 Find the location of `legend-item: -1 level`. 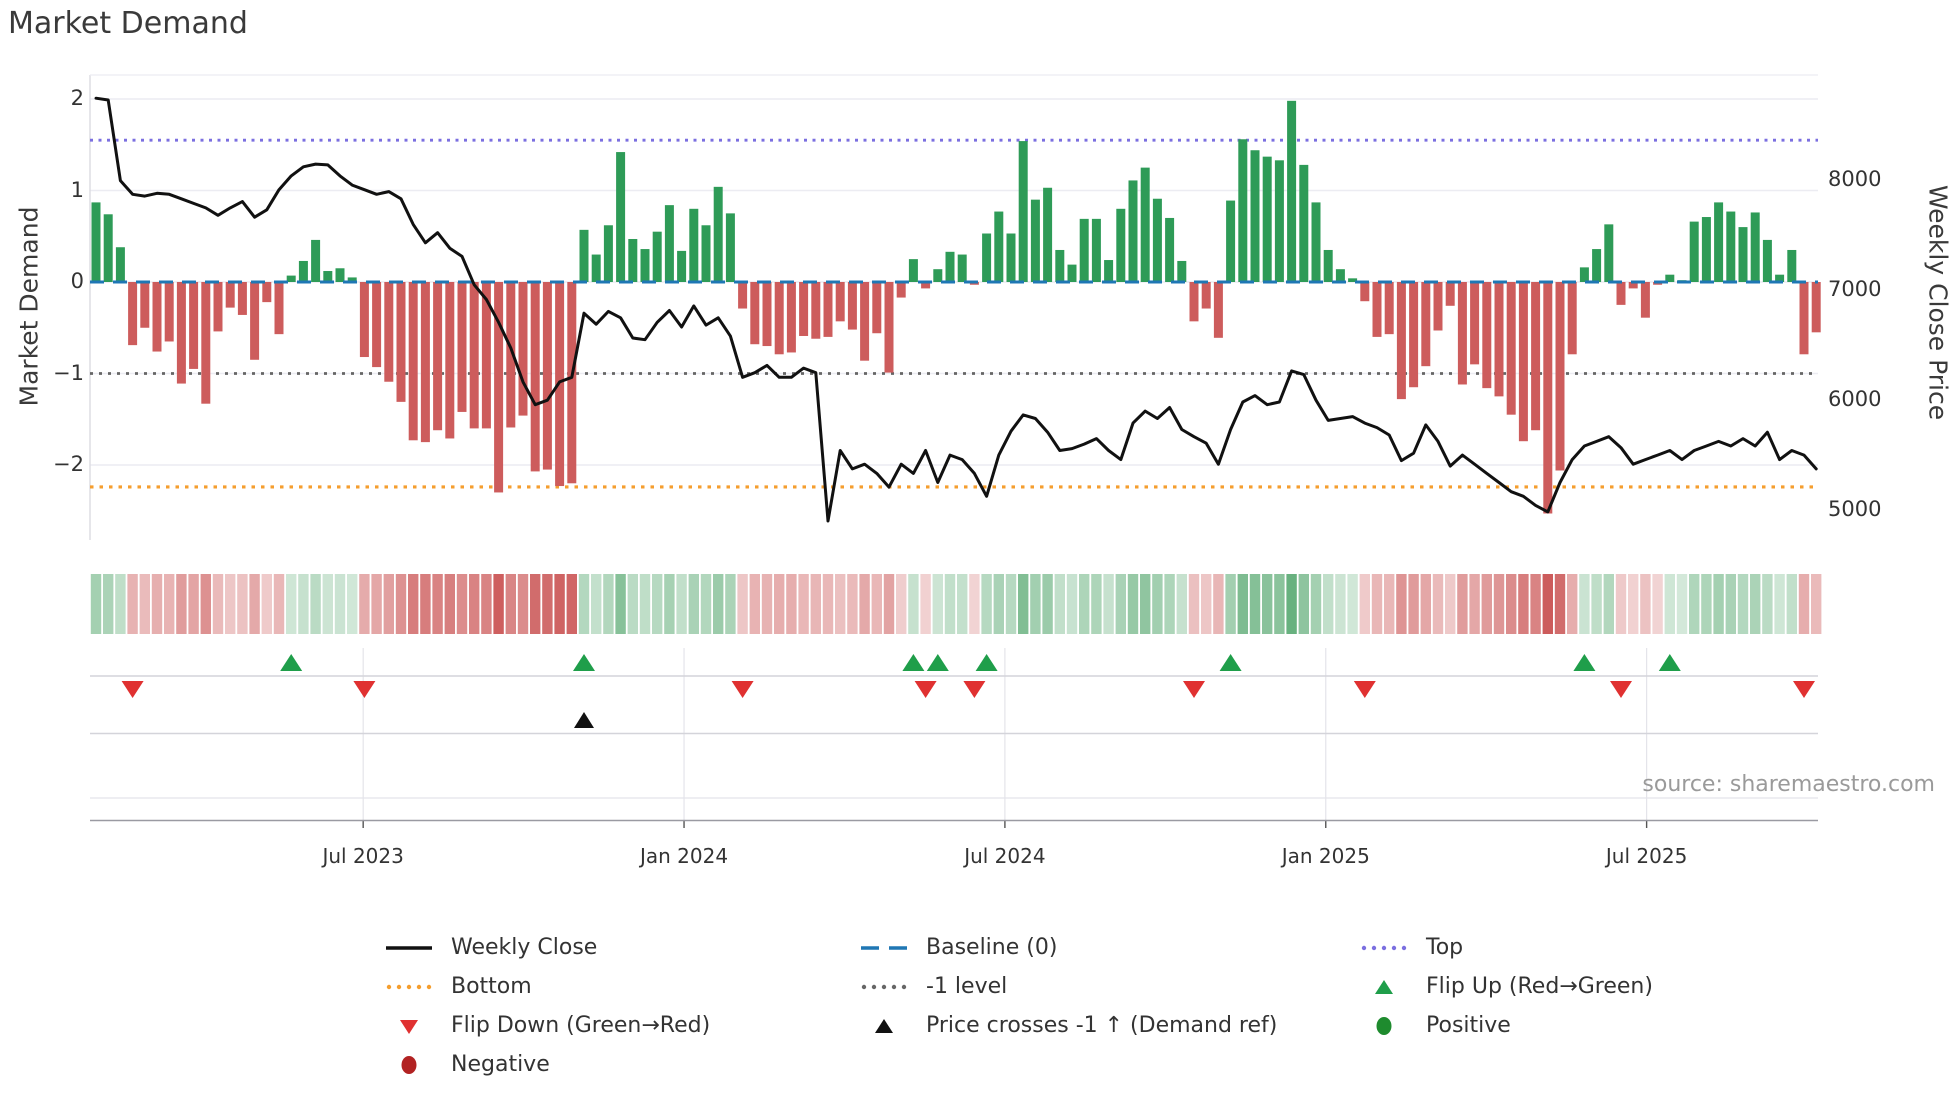

legend-item: -1 level is located at coordinates (1067, 986).